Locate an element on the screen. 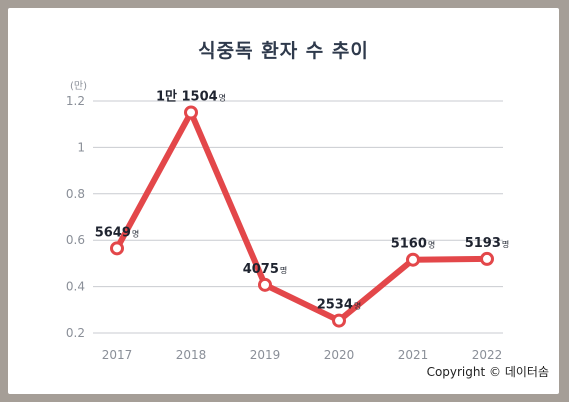 This screenshot has width=569, height=402. data-label: 5193명 is located at coordinates (487, 243).